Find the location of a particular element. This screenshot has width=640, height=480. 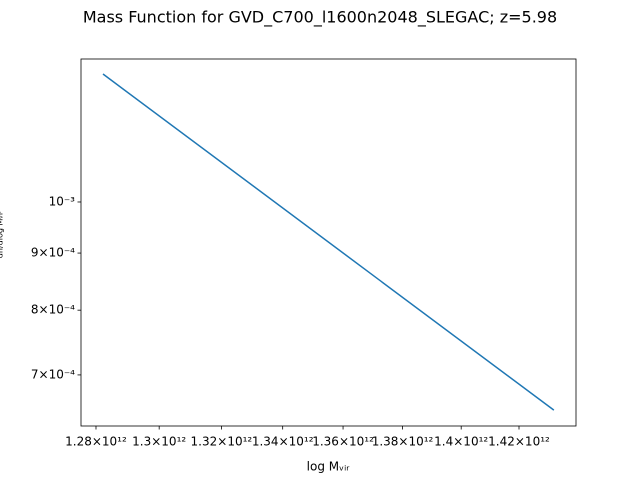

x-tick-label: 1.4×10¹² is located at coordinates (461, 442).